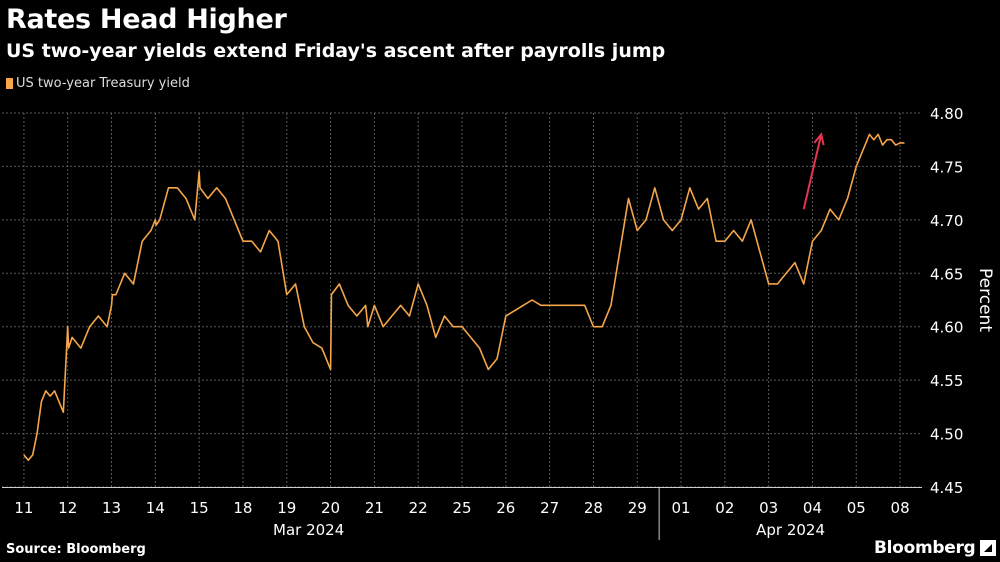 The height and width of the screenshot is (562, 1000). I want to click on legend: US two-year Treasury yield, so click(98, 83).